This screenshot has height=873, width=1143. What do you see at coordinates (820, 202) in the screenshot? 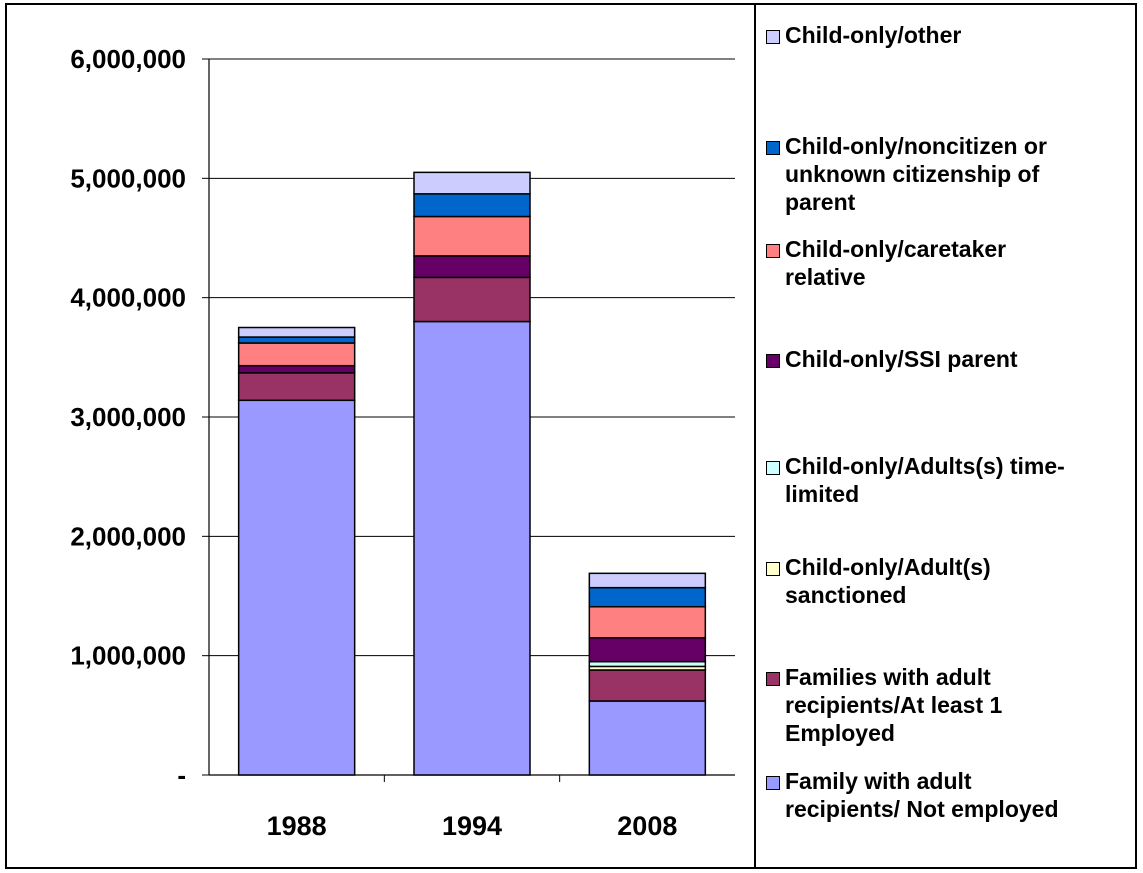
I see `legend-label: parent` at bounding box center [820, 202].